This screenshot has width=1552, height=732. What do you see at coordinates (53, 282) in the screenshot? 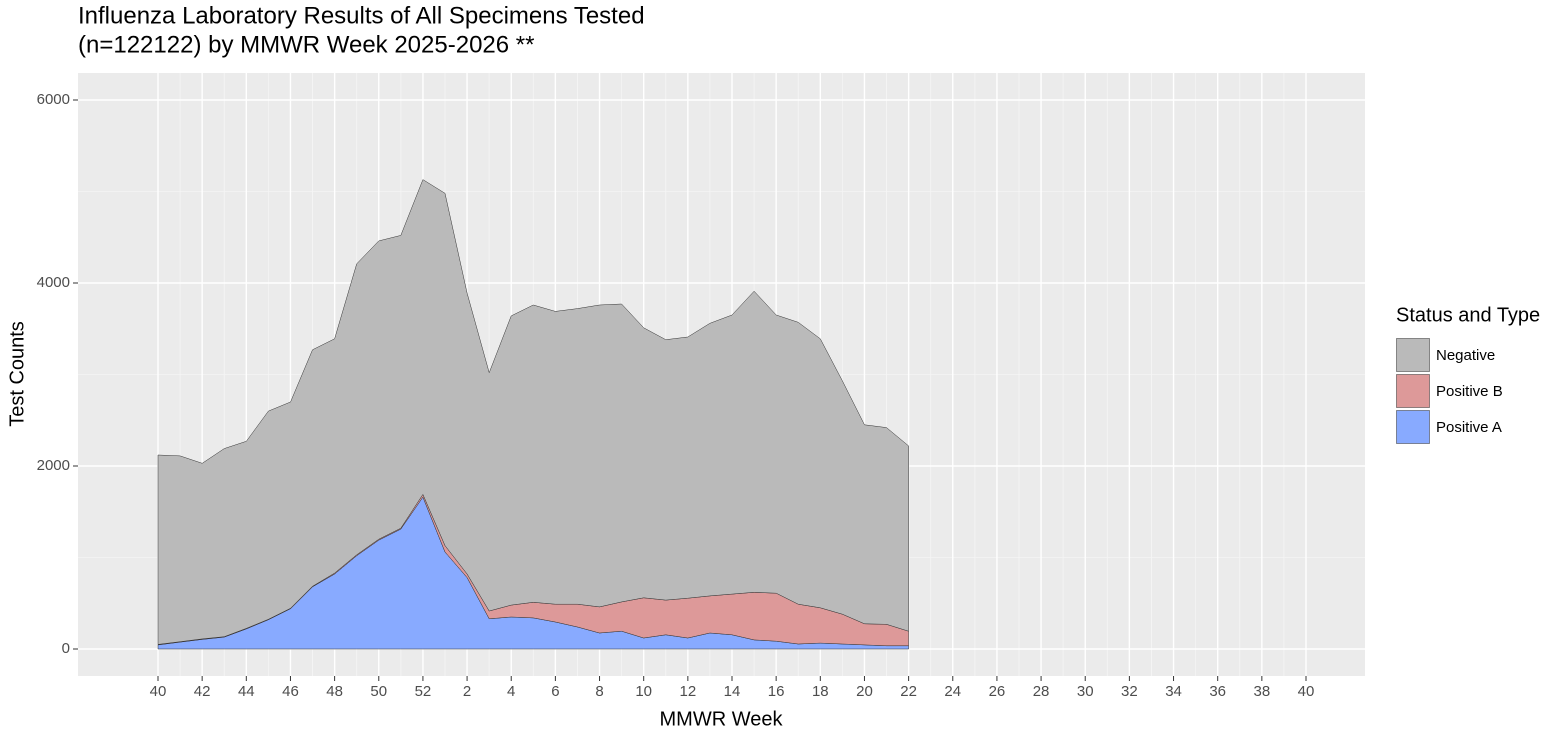
I see `y-tick-label: 4000` at bounding box center [53, 282].